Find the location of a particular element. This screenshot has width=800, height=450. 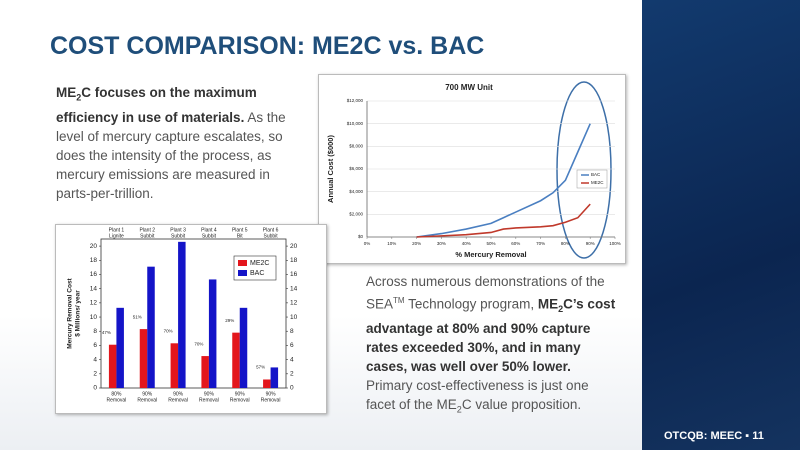

x-tick-label: 80% is located at coordinates (565, 243).